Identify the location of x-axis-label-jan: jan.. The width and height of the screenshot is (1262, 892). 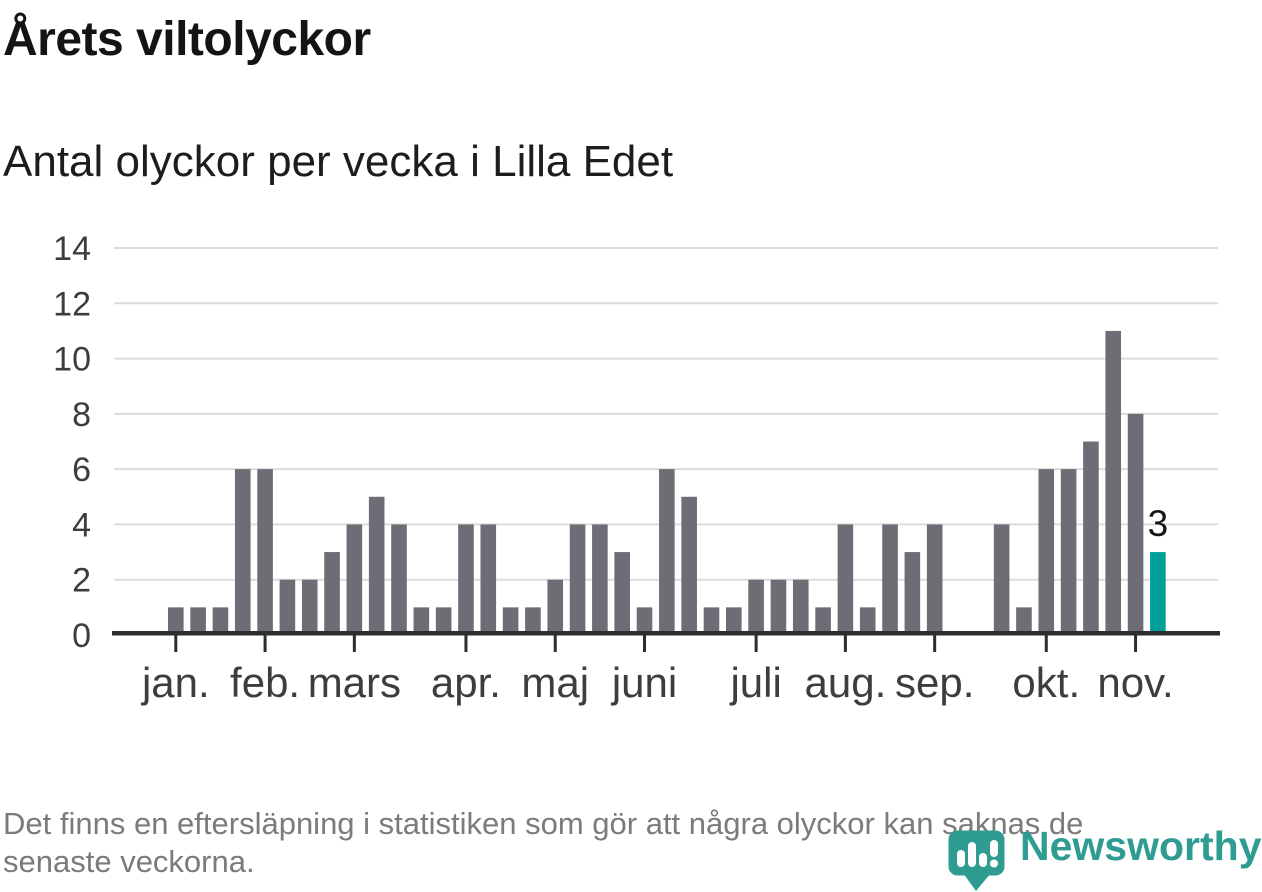
(175, 682).